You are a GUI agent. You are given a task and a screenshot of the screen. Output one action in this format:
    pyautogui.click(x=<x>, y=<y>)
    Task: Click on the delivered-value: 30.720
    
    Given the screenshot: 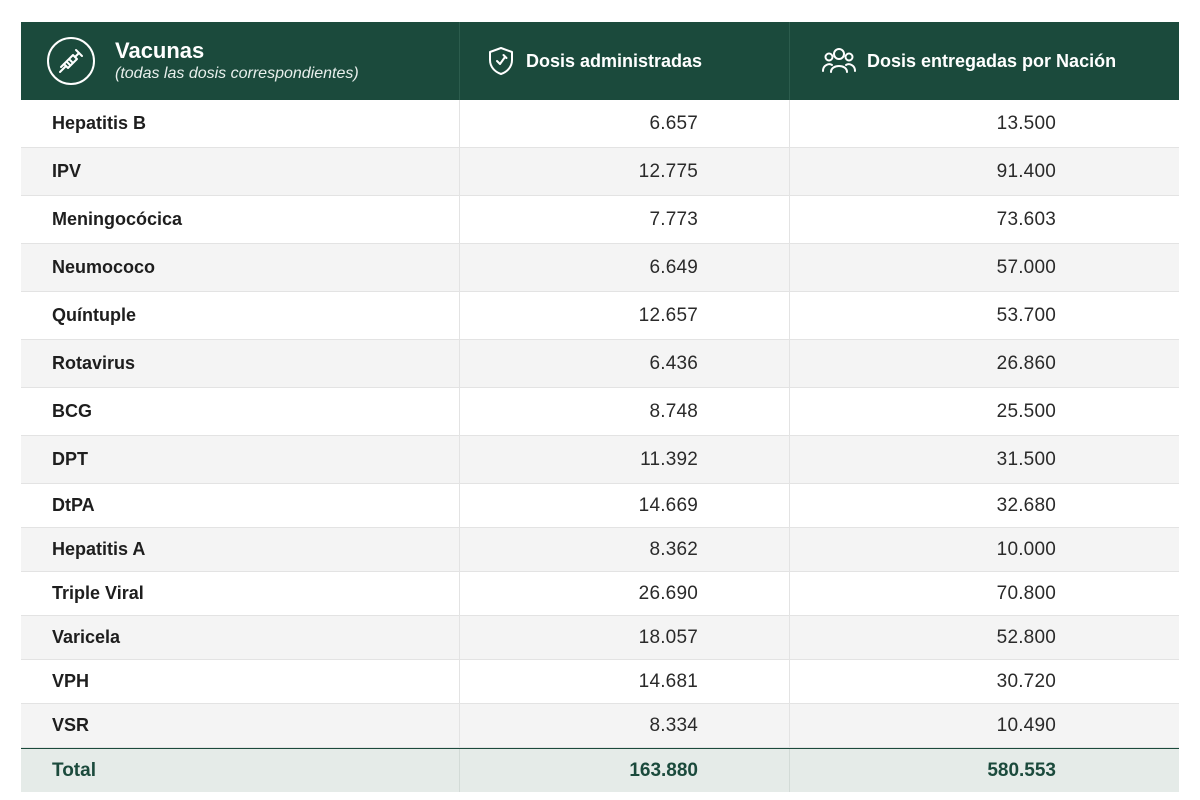 What is the action you would take?
    pyautogui.click(x=1026, y=681)
    